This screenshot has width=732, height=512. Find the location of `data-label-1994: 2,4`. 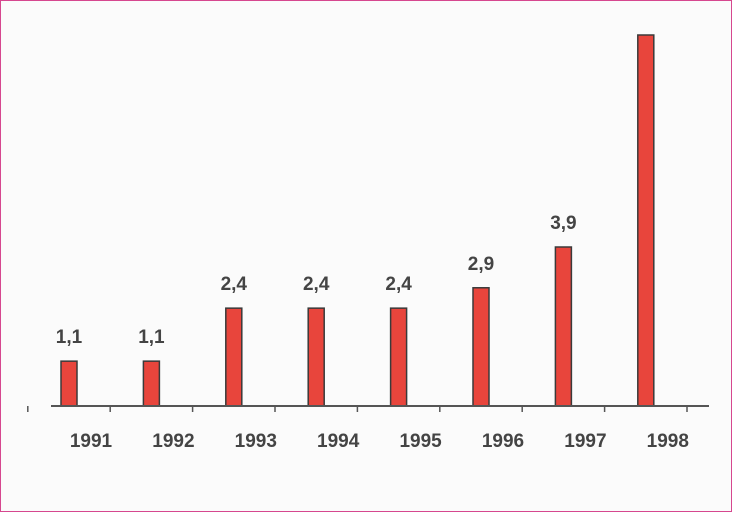

data-label-1994: 2,4 is located at coordinates (316, 284).